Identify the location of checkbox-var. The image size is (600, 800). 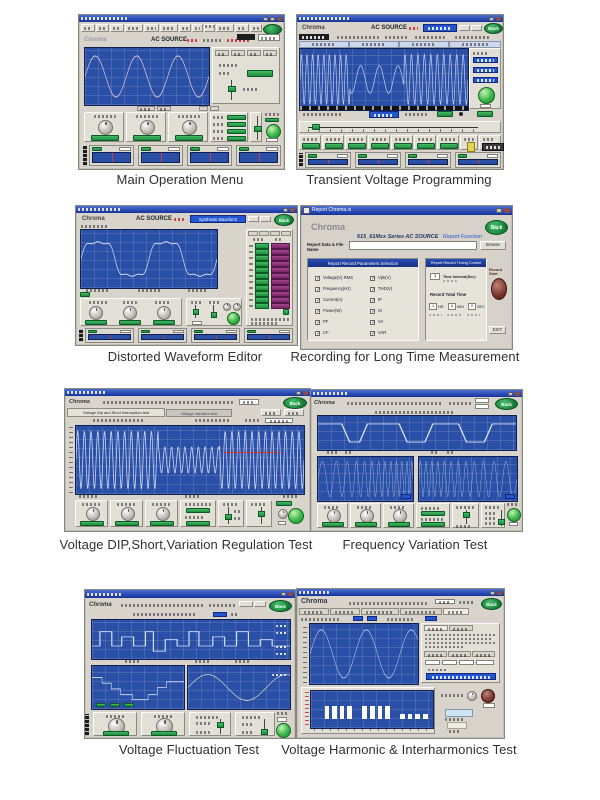
(372, 334).